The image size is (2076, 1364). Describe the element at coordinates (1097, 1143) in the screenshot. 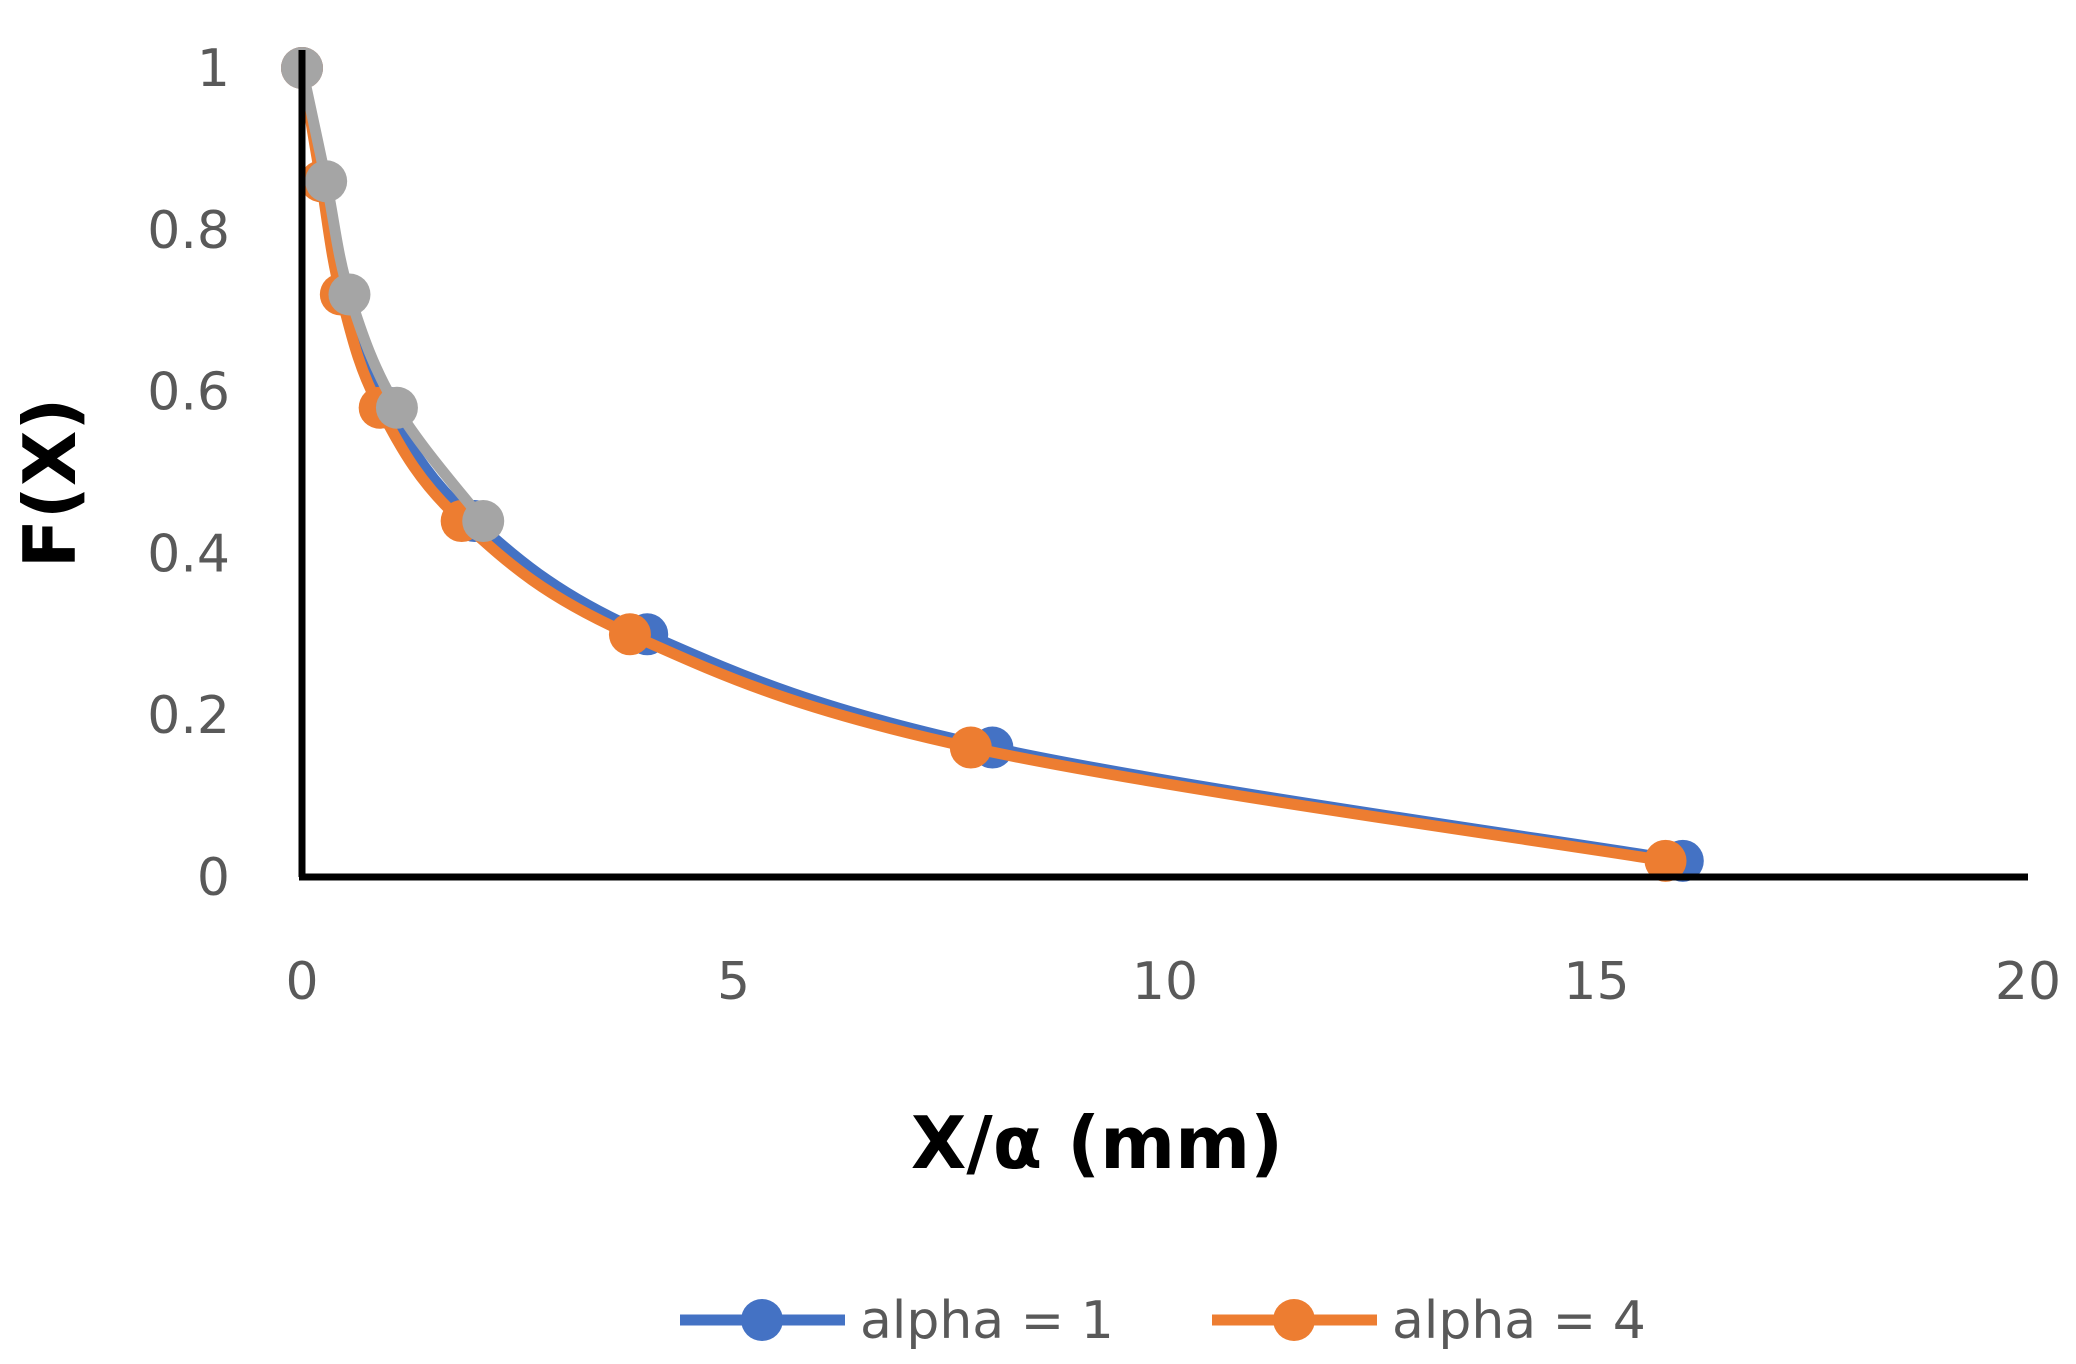

I see `x-axis-title: X/α (mm)` at that location.